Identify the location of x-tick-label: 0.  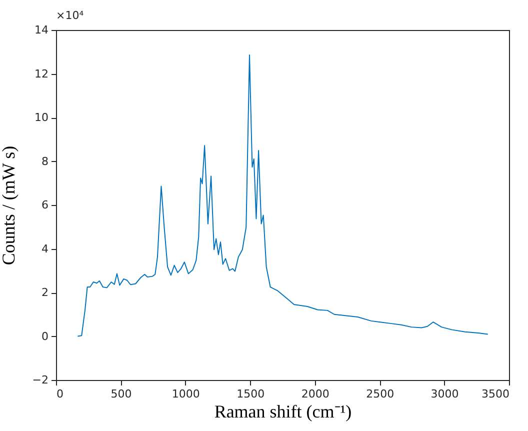
(60, 394).